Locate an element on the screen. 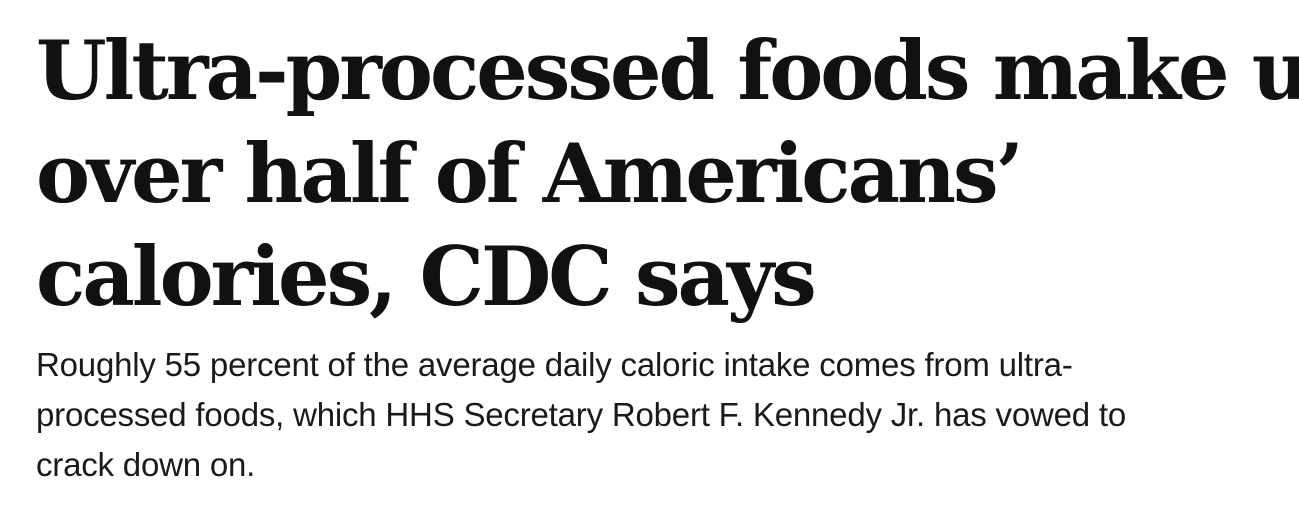 The image size is (1299, 510). subheadline-line: crack down on. is located at coordinates (146, 464).